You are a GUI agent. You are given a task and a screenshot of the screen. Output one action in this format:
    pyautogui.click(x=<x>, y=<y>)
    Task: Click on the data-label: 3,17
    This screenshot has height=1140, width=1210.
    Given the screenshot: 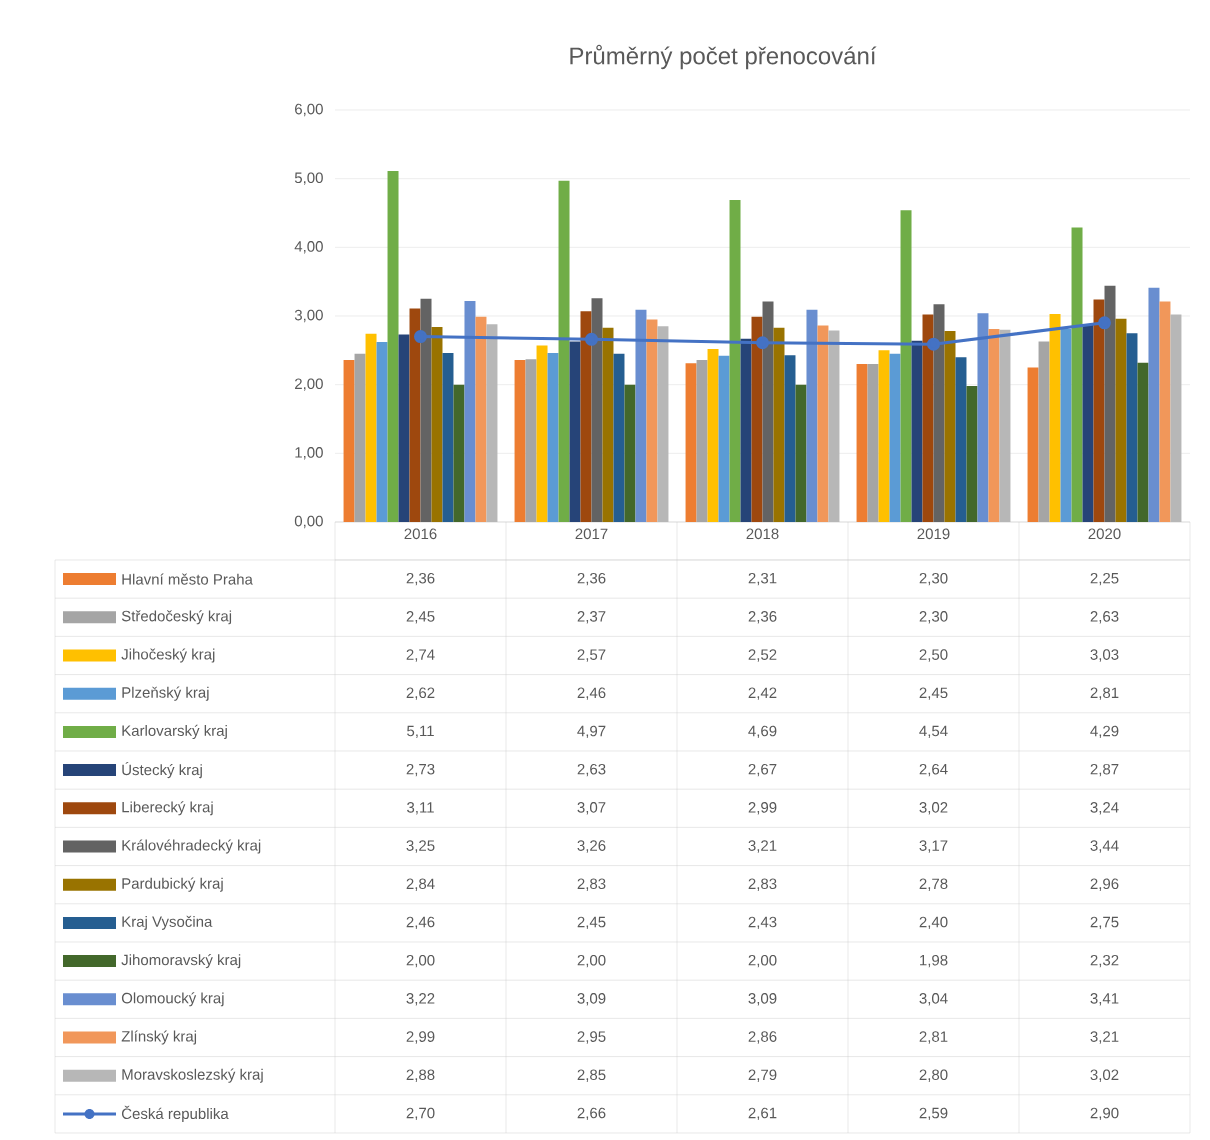 What is the action you would take?
    pyautogui.click(x=933, y=846)
    